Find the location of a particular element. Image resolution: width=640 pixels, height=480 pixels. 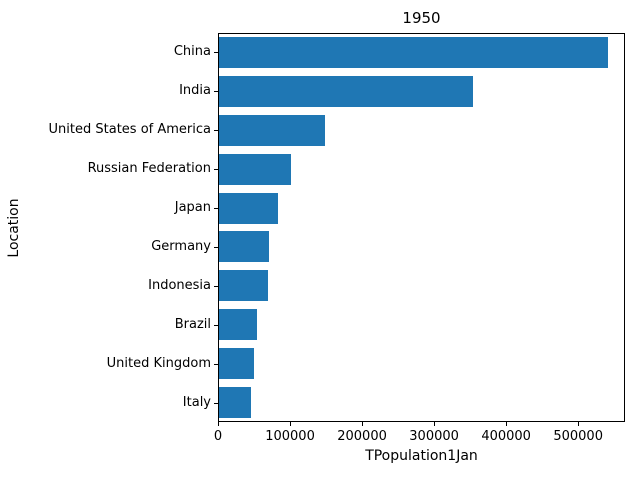

x-tick-label-100000: 100000 is located at coordinates (290, 436).